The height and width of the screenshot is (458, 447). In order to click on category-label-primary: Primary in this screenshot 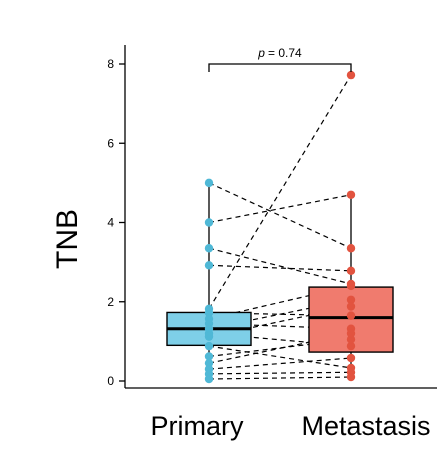, I will do `click(197, 426)`.